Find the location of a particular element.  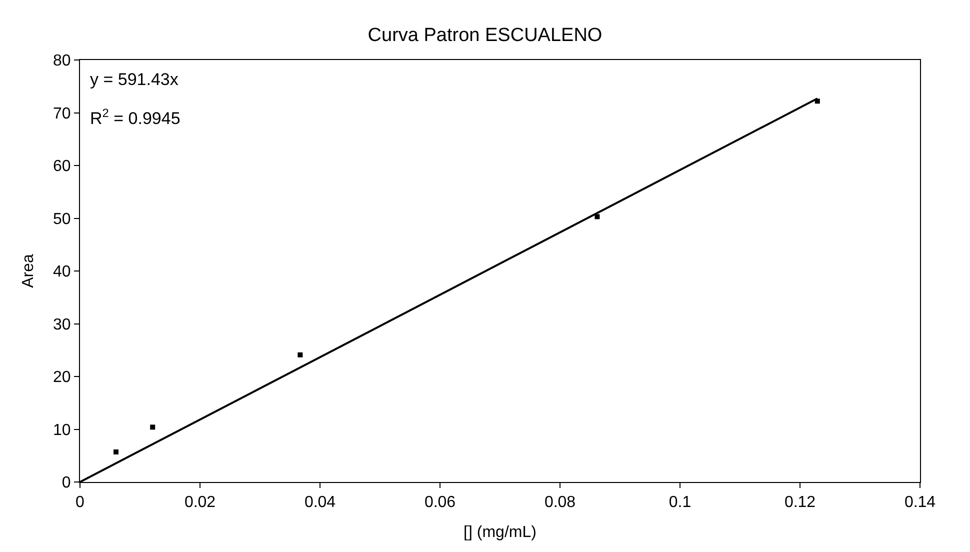

y-tick-label: 40 is located at coordinates (62, 272).